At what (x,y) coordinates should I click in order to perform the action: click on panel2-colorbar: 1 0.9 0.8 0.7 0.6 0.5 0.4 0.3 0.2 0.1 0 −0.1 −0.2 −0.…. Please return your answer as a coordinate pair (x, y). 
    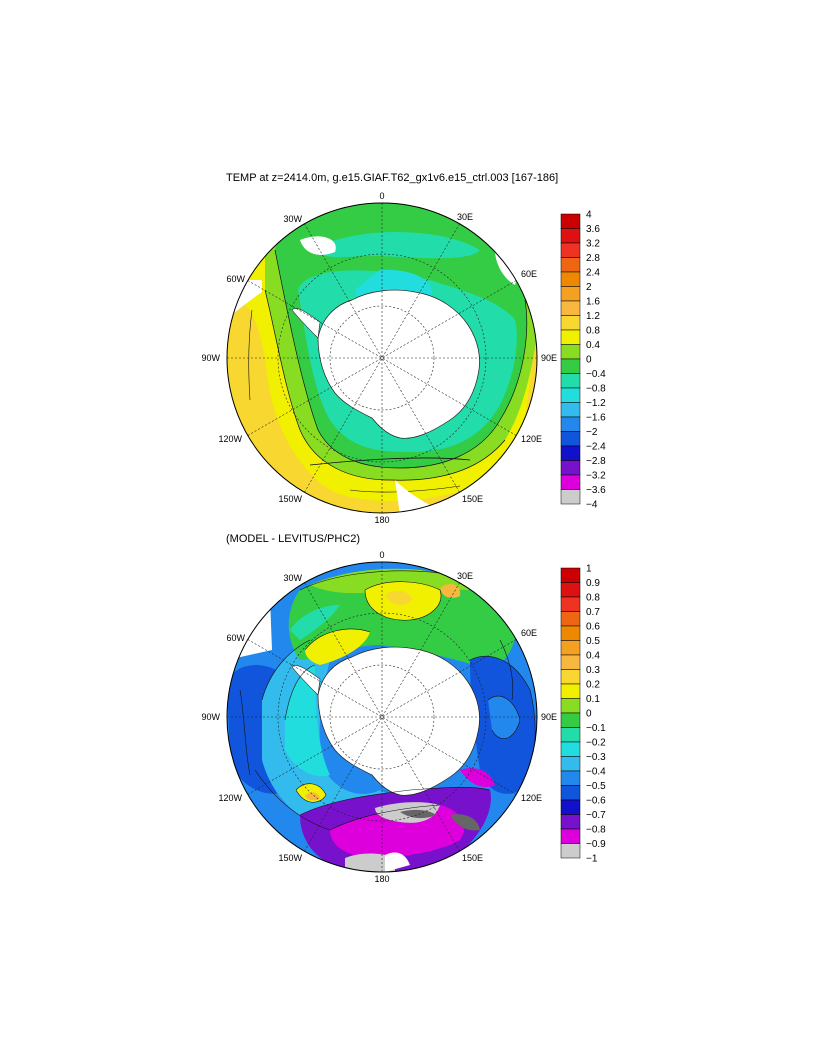
    Looking at the image, I should click on (583, 714).